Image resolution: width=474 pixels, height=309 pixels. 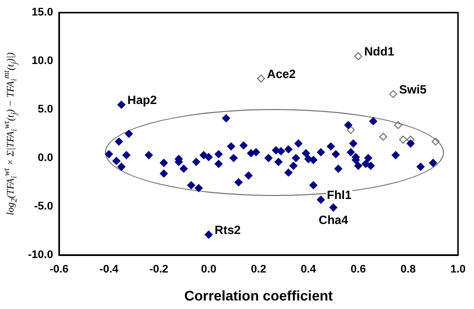 I want to click on annotation: Swi5, so click(x=413, y=89).